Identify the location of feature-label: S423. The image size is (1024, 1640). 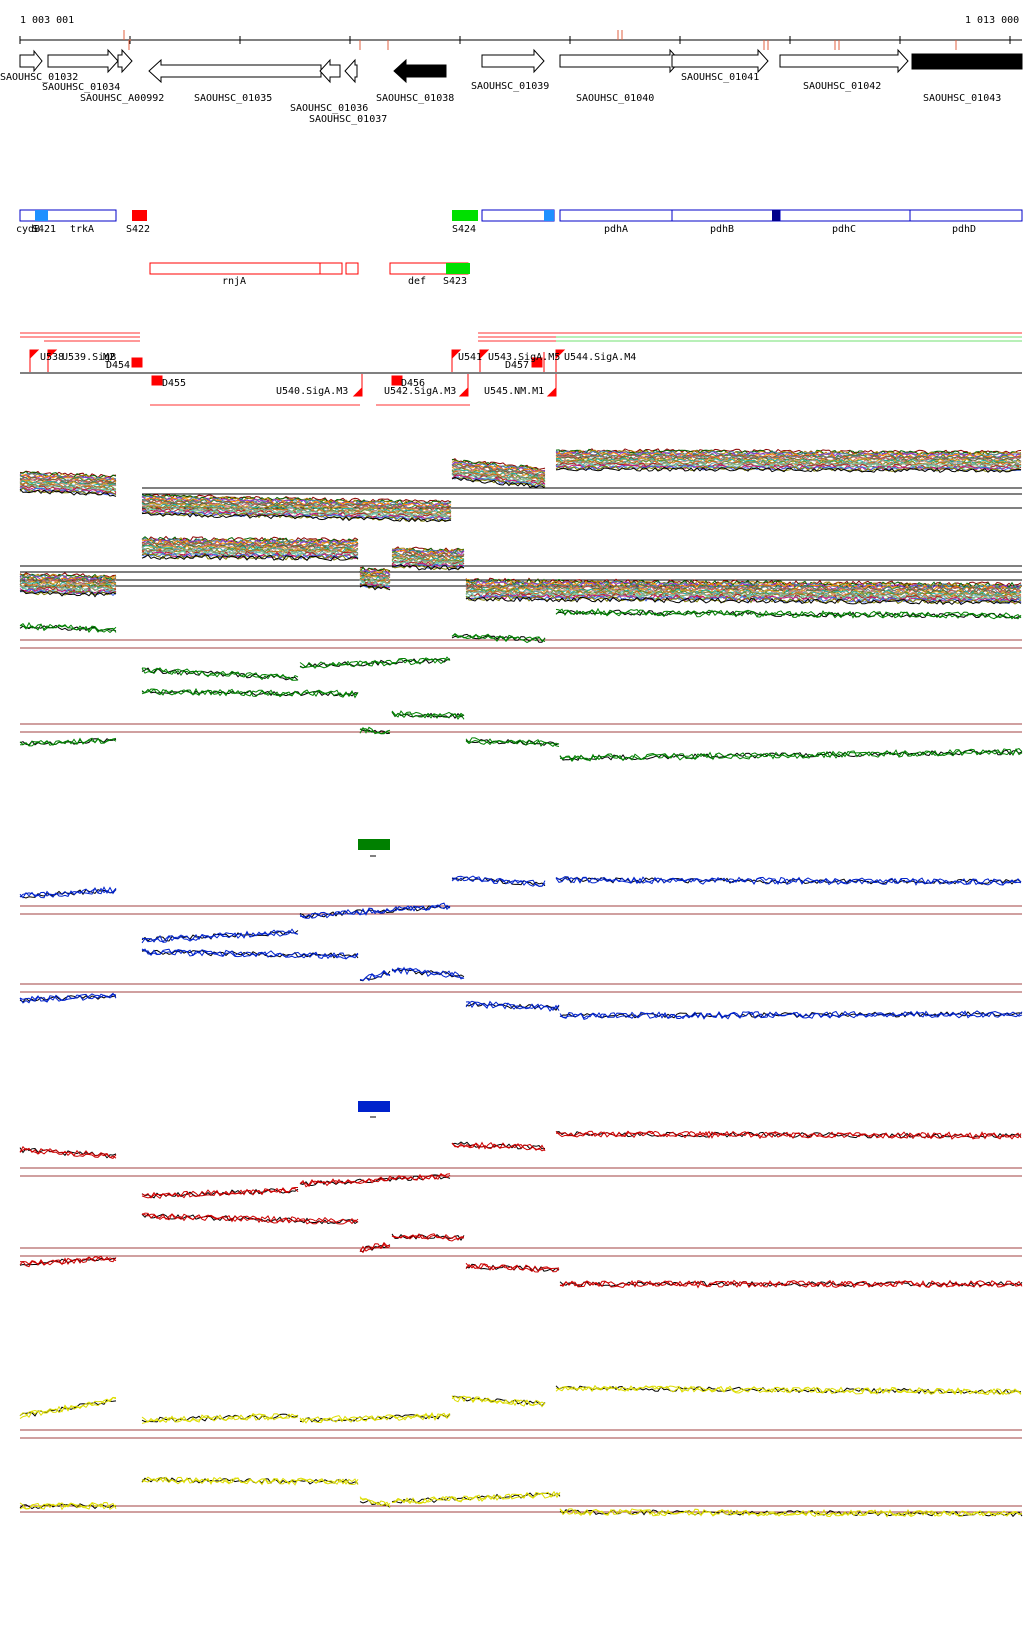
(455, 281).